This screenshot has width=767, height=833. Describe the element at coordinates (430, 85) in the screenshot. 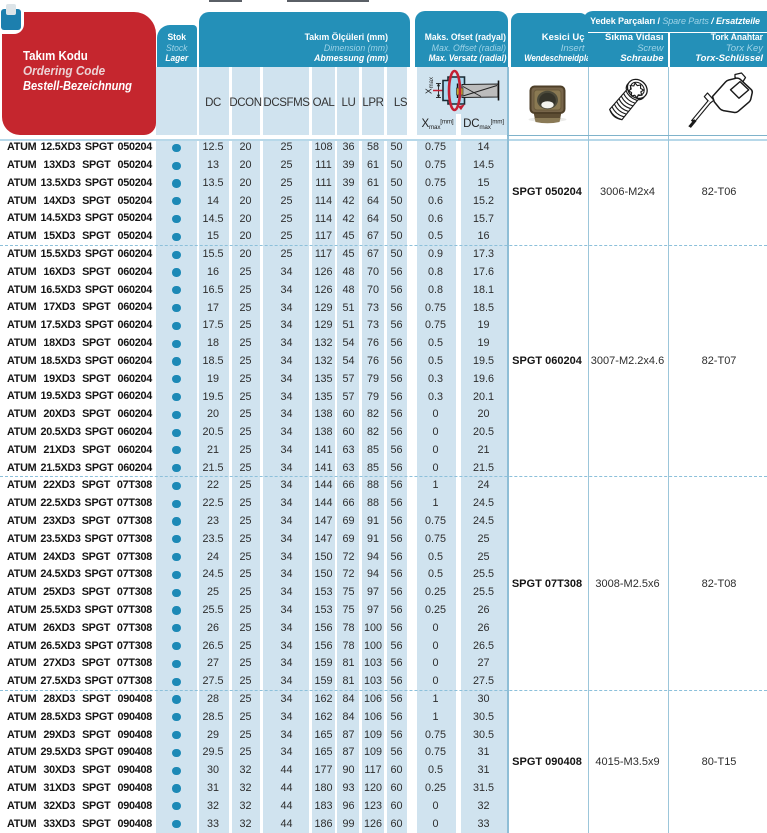

I see `svg-text: Xmax` at that location.